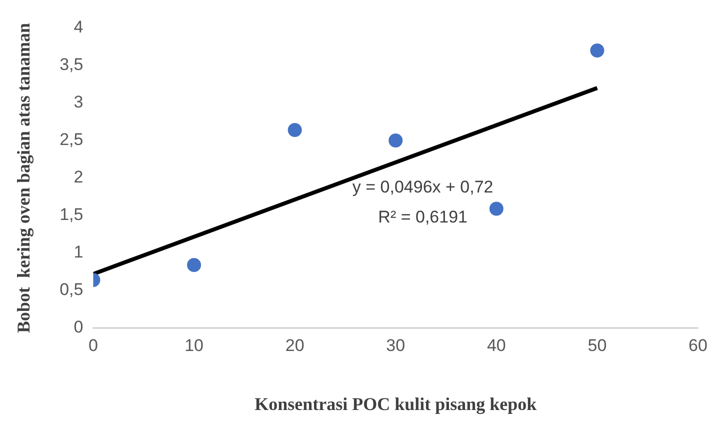  Describe the element at coordinates (496, 345) in the screenshot. I see `x-tick-label: 40` at that location.